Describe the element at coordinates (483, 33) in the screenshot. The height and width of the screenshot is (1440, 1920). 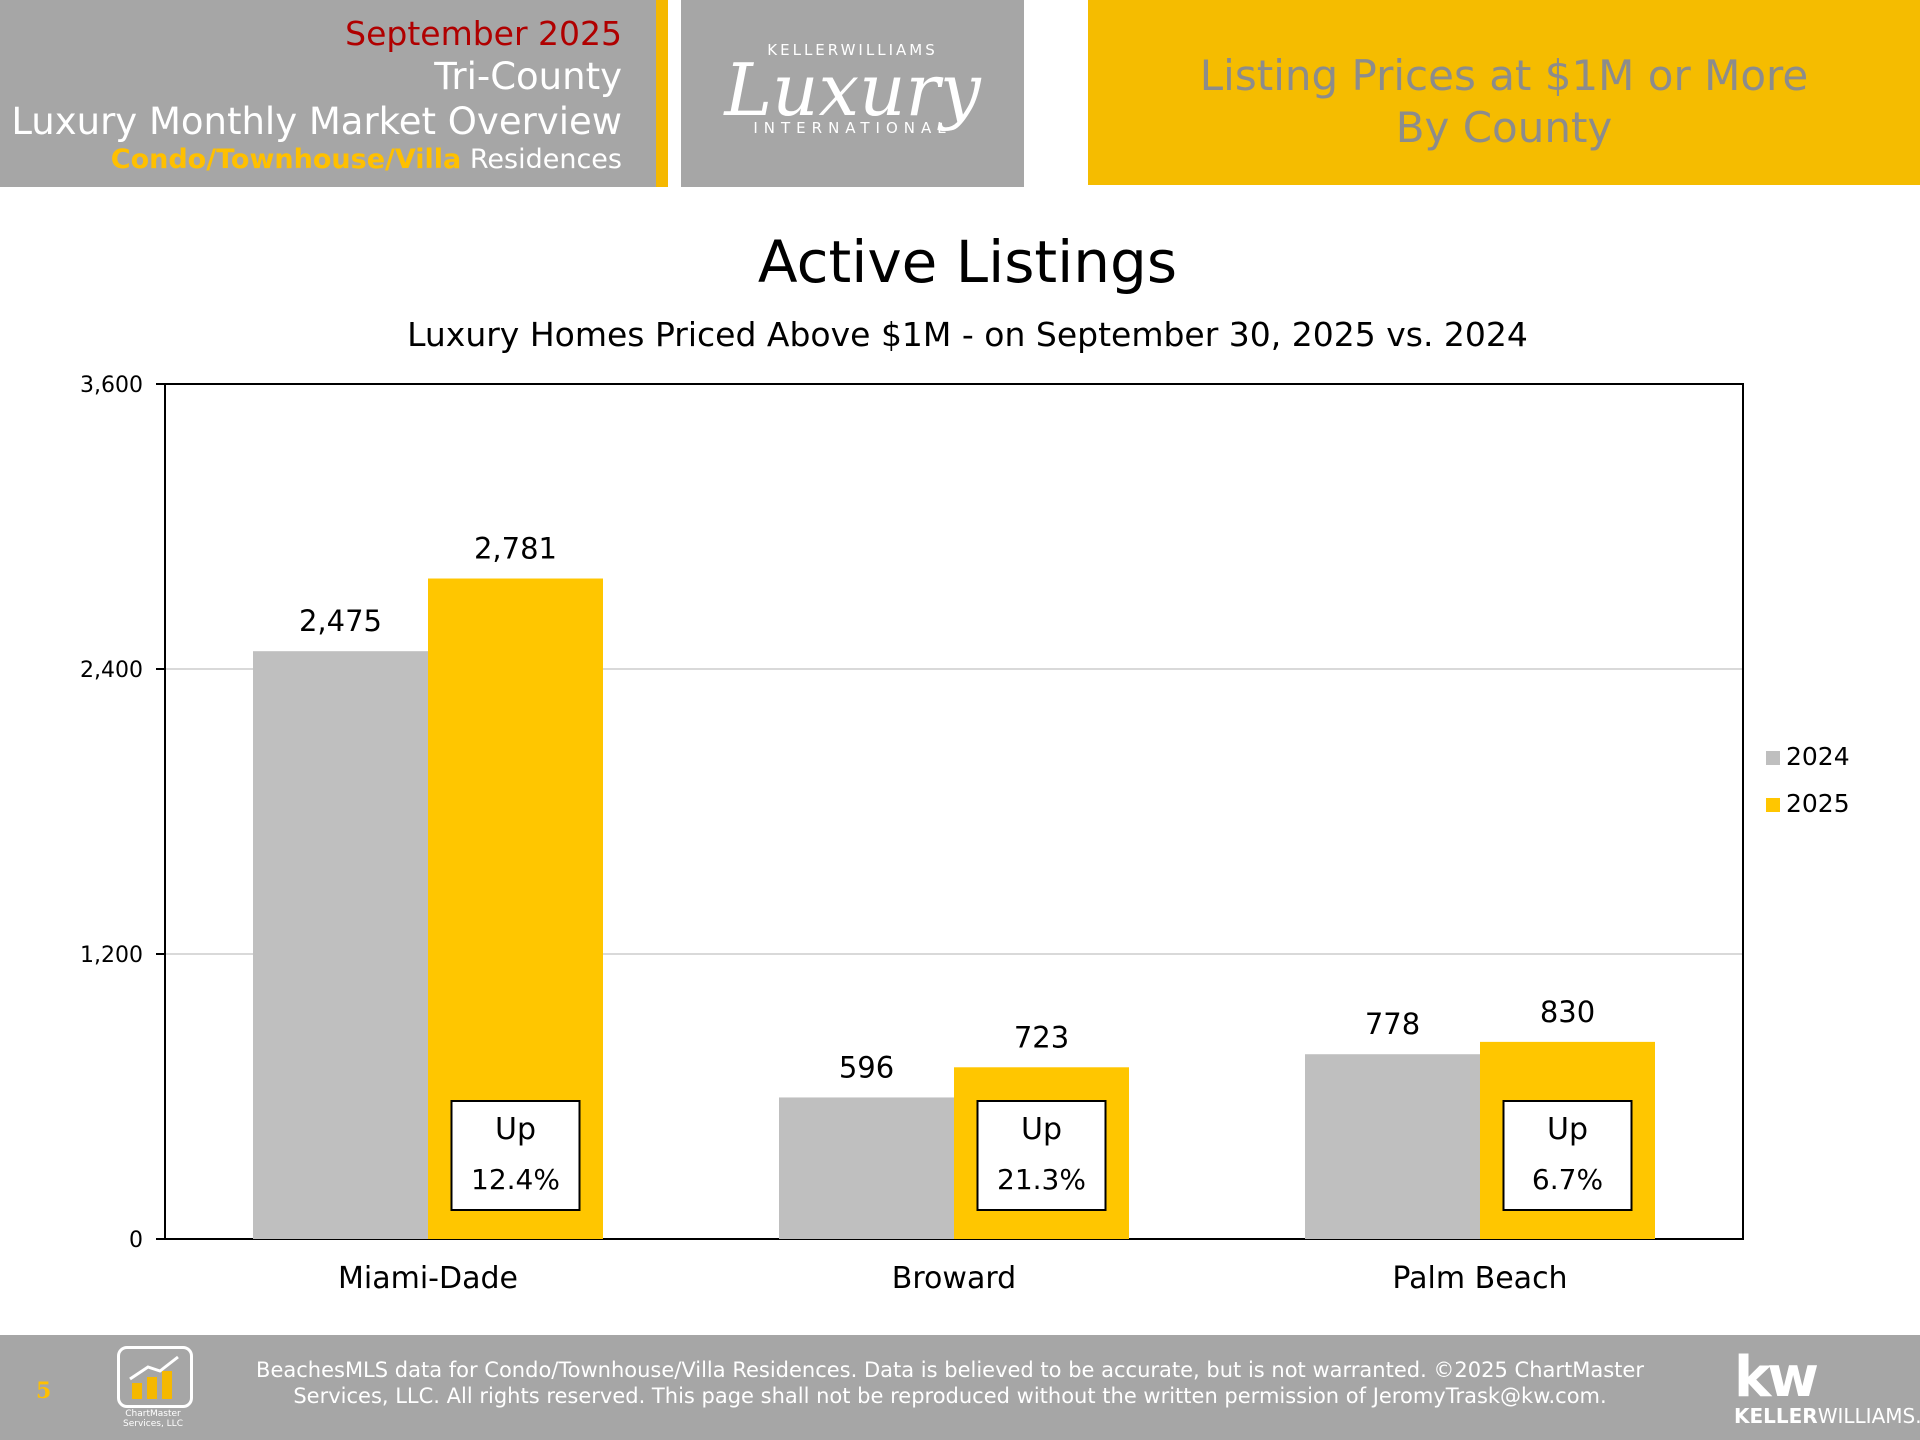
I see `report-date: September 2025` at that location.